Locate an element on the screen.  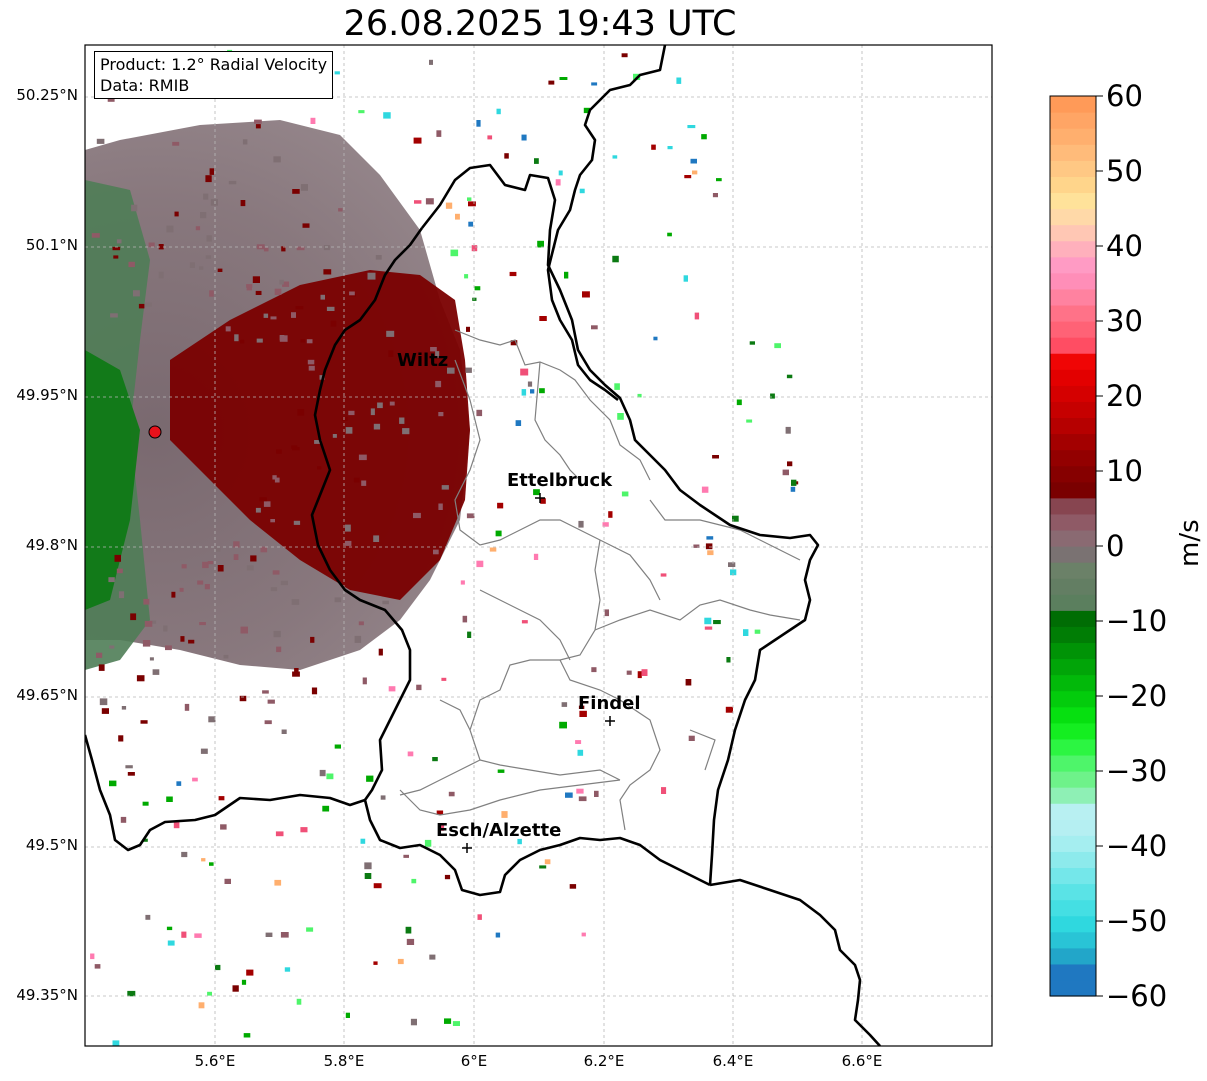
city-label-wiltz: Wiltz is located at coordinates (423, 360).